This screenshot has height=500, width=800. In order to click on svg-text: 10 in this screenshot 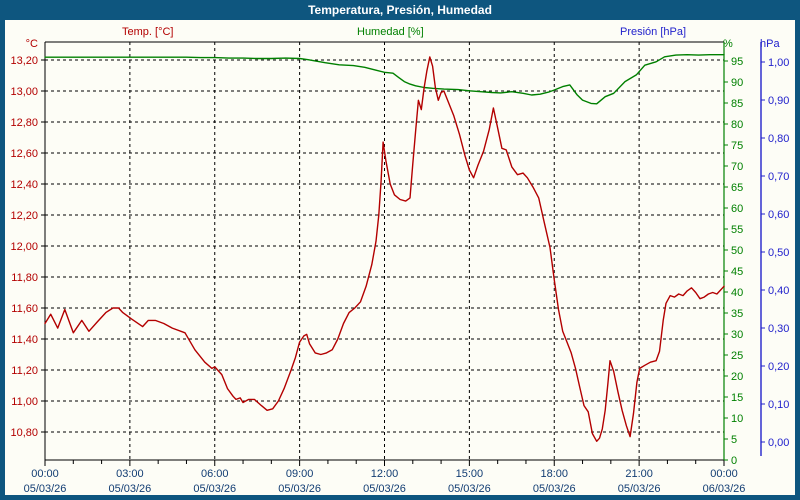, I will do `click(737, 419)`.